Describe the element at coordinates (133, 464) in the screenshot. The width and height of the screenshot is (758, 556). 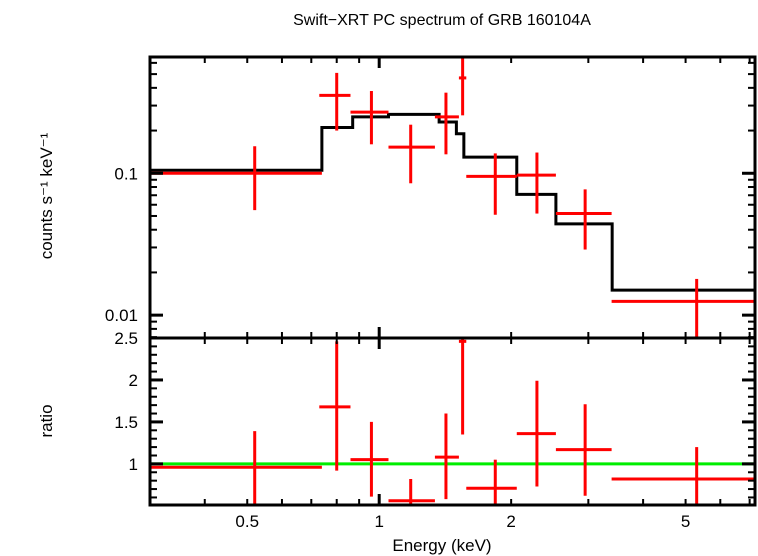
I see `y-tick-label: 1` at that location.